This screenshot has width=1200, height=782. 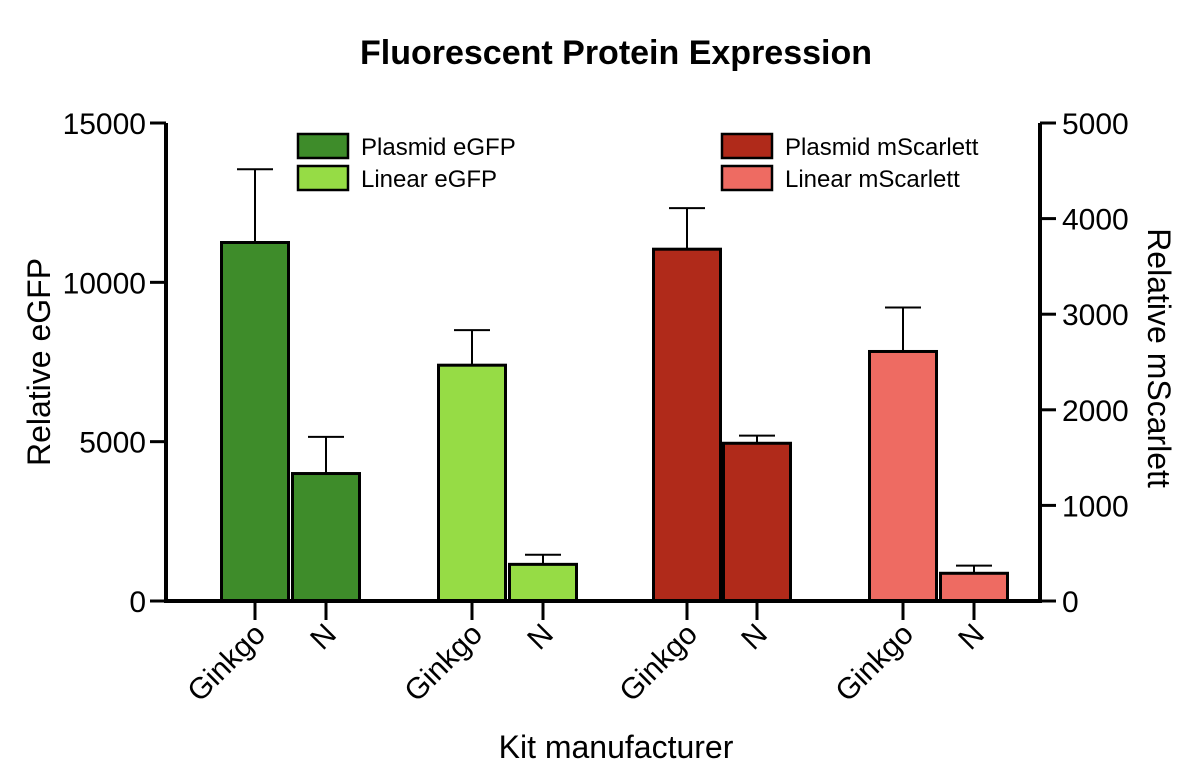 I want to click on left-ticks-group: 0 5000 10000 15000, so click(x=114, y=363).